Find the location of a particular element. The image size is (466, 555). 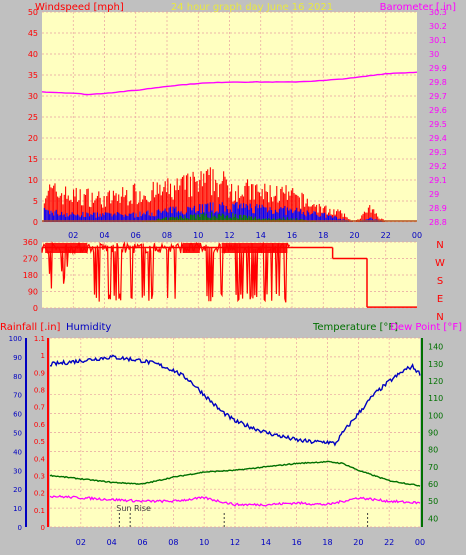

barometer-tick-label: 29.1 is located at coordinates (438, 180).